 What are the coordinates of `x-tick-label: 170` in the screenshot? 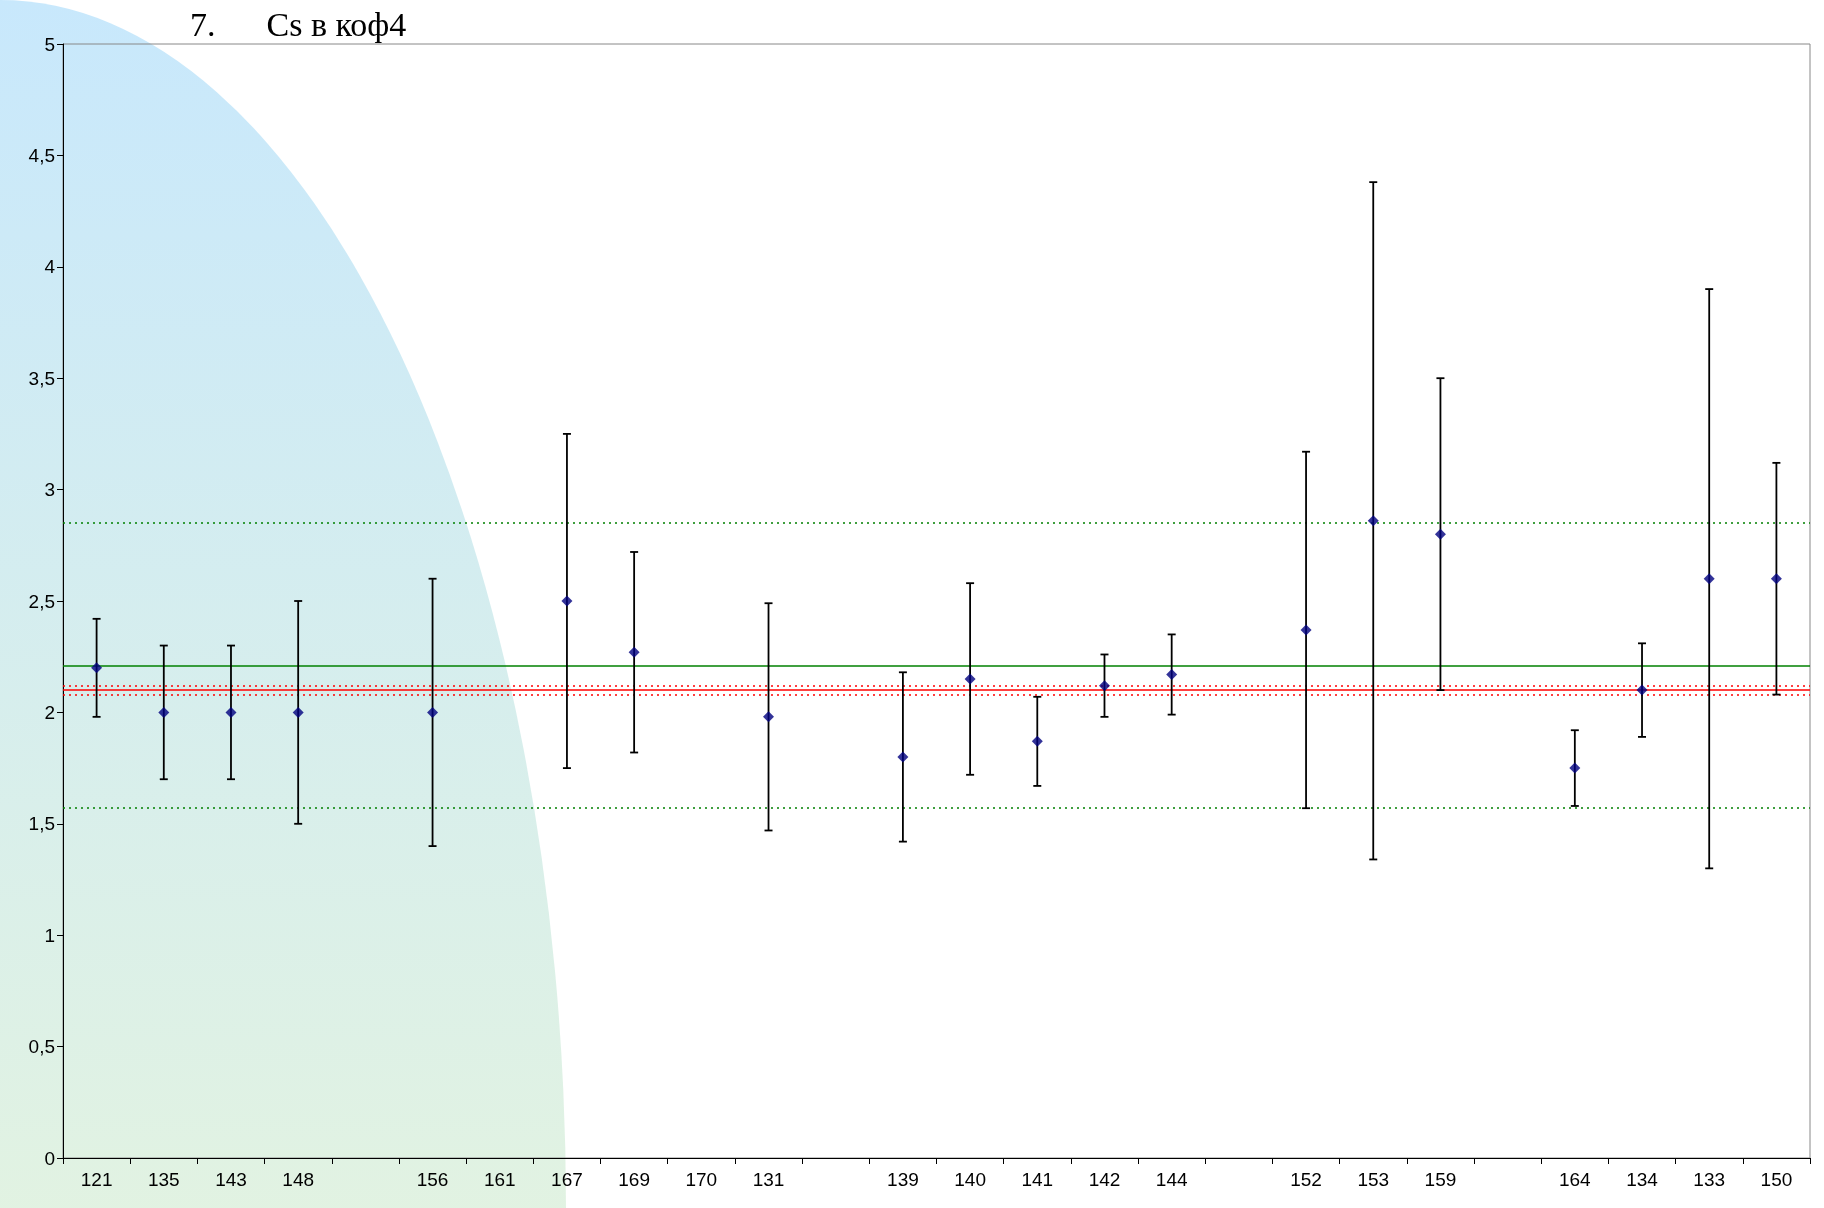 It's located at (701, 1179).